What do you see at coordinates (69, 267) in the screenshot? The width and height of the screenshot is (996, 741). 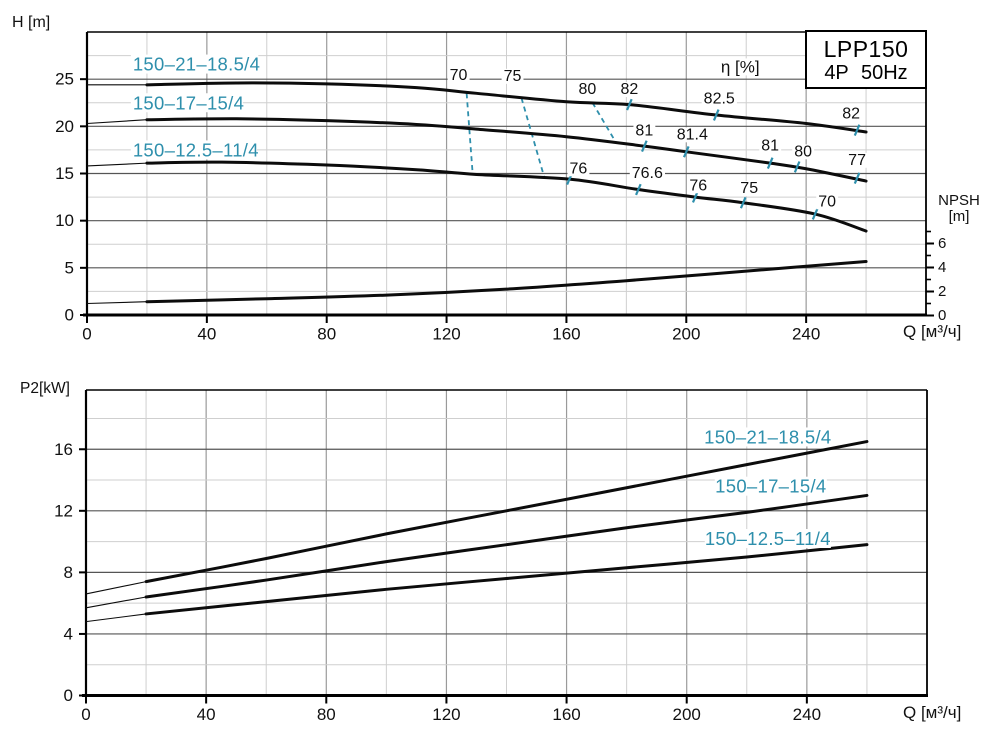 I see `y-tick-label: 5` at bounding box center [69, 267].